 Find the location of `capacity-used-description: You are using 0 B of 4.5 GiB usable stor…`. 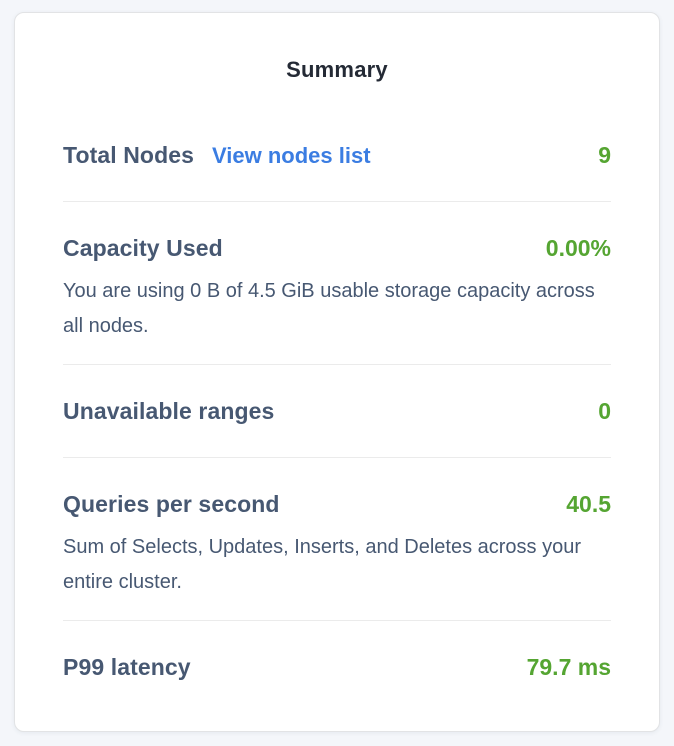

capacity-used-description: You are using 0 B of 4.5 GiB usable stor… is located at coordinates (329, 308).